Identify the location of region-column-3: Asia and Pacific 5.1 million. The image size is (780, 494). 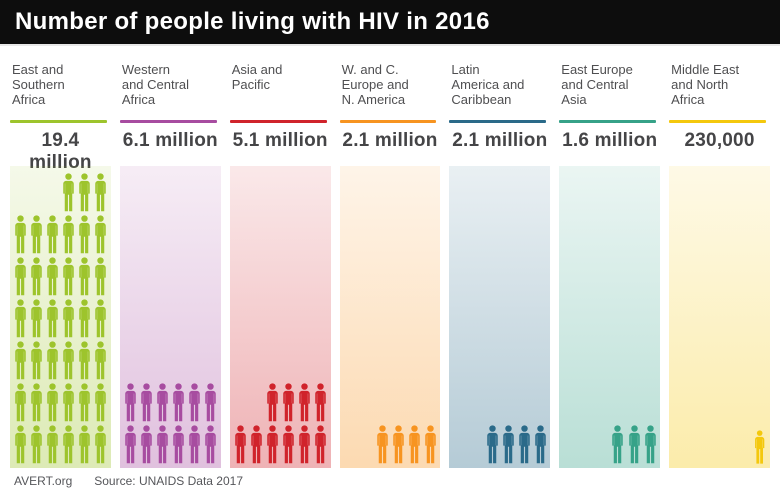
(280, 265).